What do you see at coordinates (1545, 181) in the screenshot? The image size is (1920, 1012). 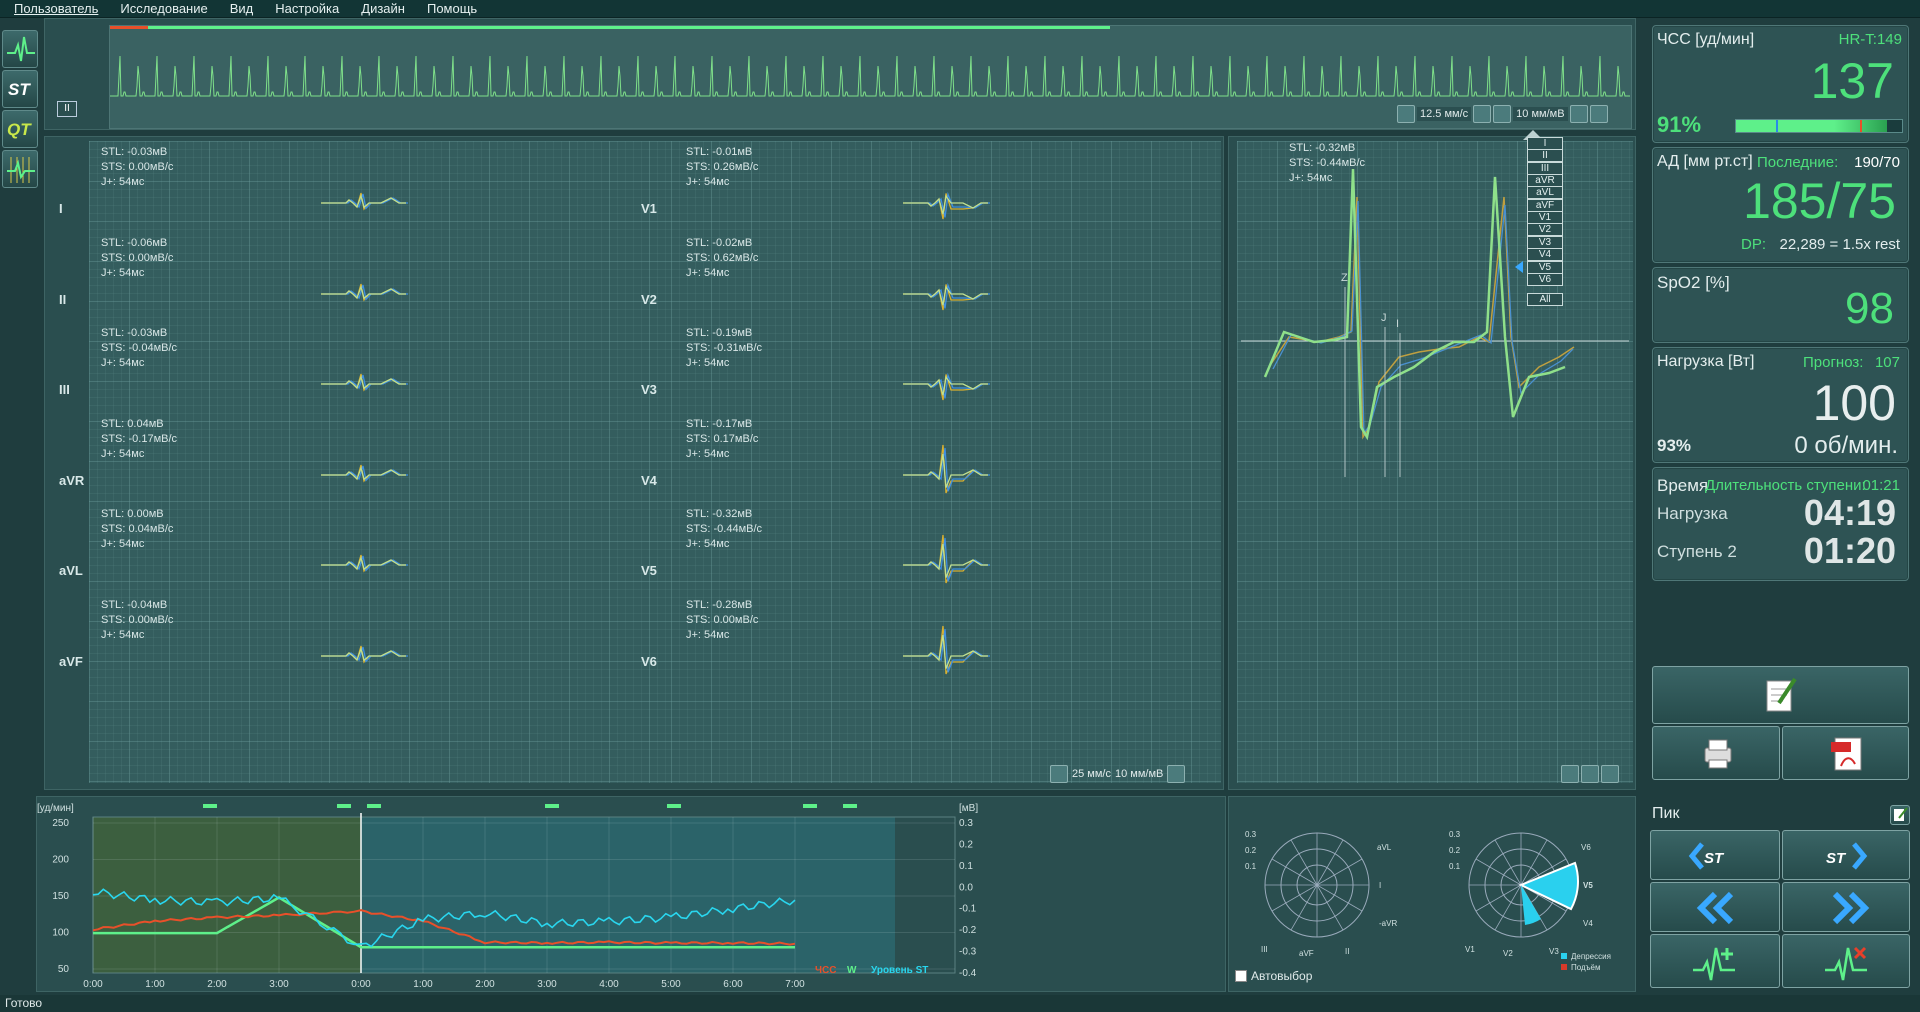 I see `lead-select-aVR: aVR` at bounding box center [1545, 181].